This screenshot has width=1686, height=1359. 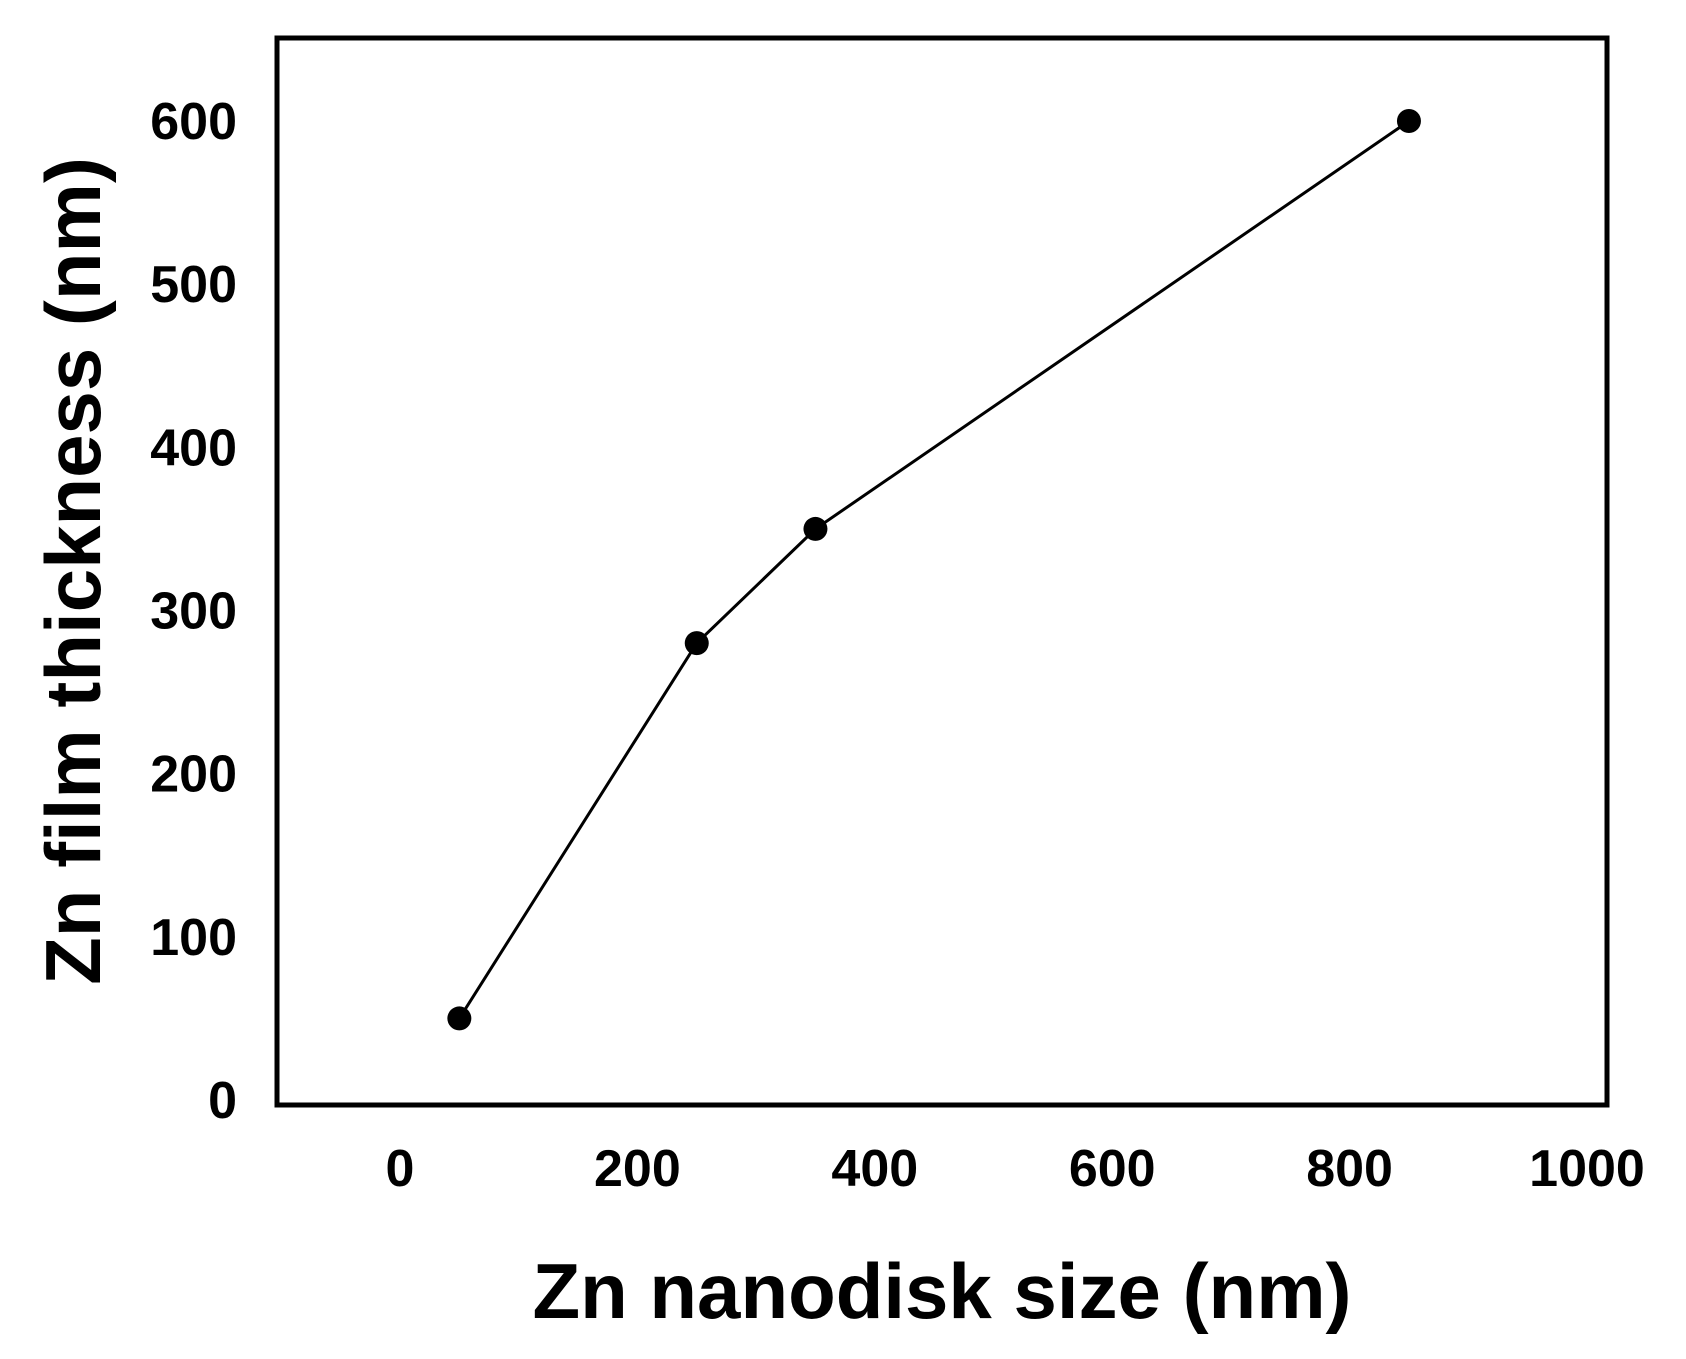 I want to click on y-tick-label: 200, so click(x=193, y=775).